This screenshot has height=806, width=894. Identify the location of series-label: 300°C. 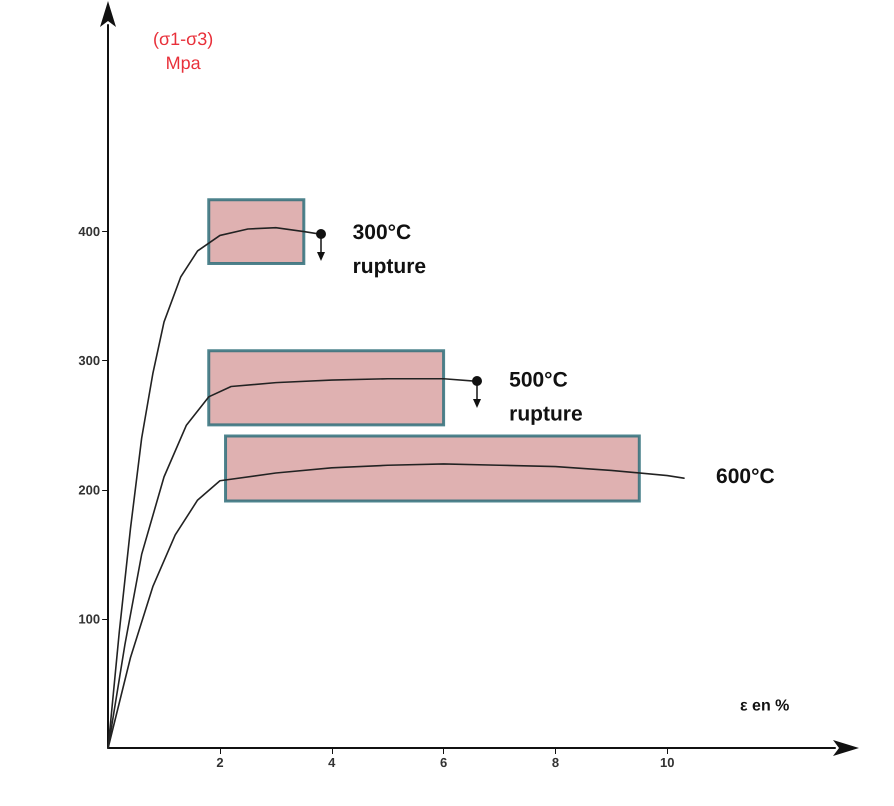
(382, 232).